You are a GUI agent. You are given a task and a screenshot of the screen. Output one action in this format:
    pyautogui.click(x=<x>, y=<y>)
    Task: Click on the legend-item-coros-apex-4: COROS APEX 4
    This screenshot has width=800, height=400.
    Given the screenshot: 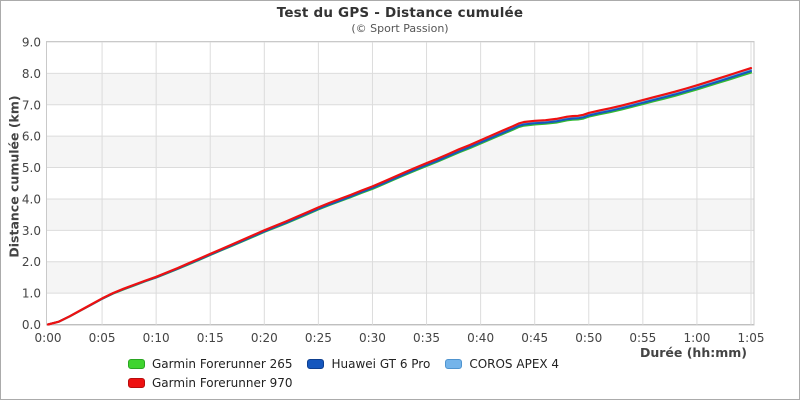 What is the action you would take?
    pyautogui.click(x=502, y=364)
    